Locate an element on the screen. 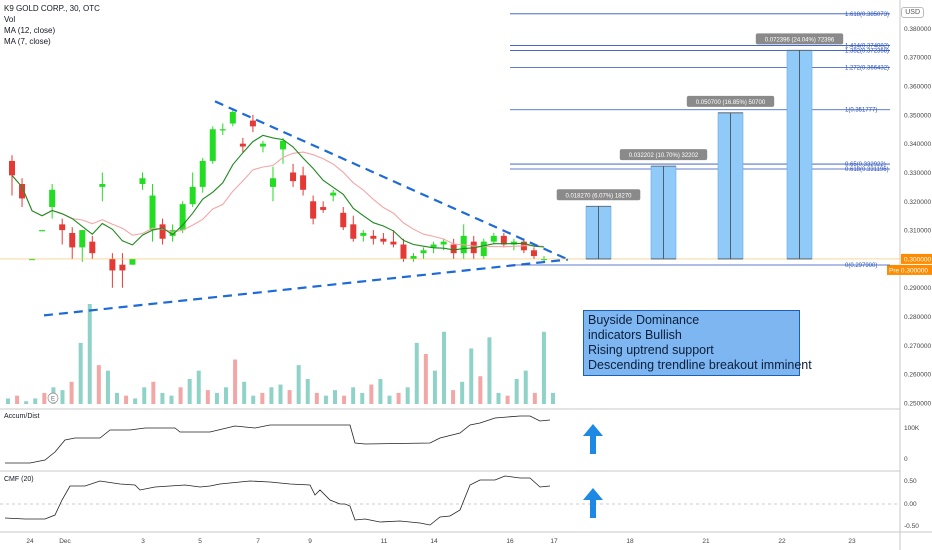 Image resolution: width=932 pixels, height=550 pixels. earnings-icon-letter: E is located at coordinates (53, 400).